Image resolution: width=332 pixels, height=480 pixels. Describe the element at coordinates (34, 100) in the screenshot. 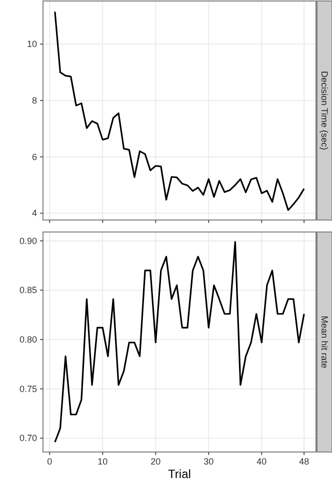

I see `y-tick-label: 8` at that location.